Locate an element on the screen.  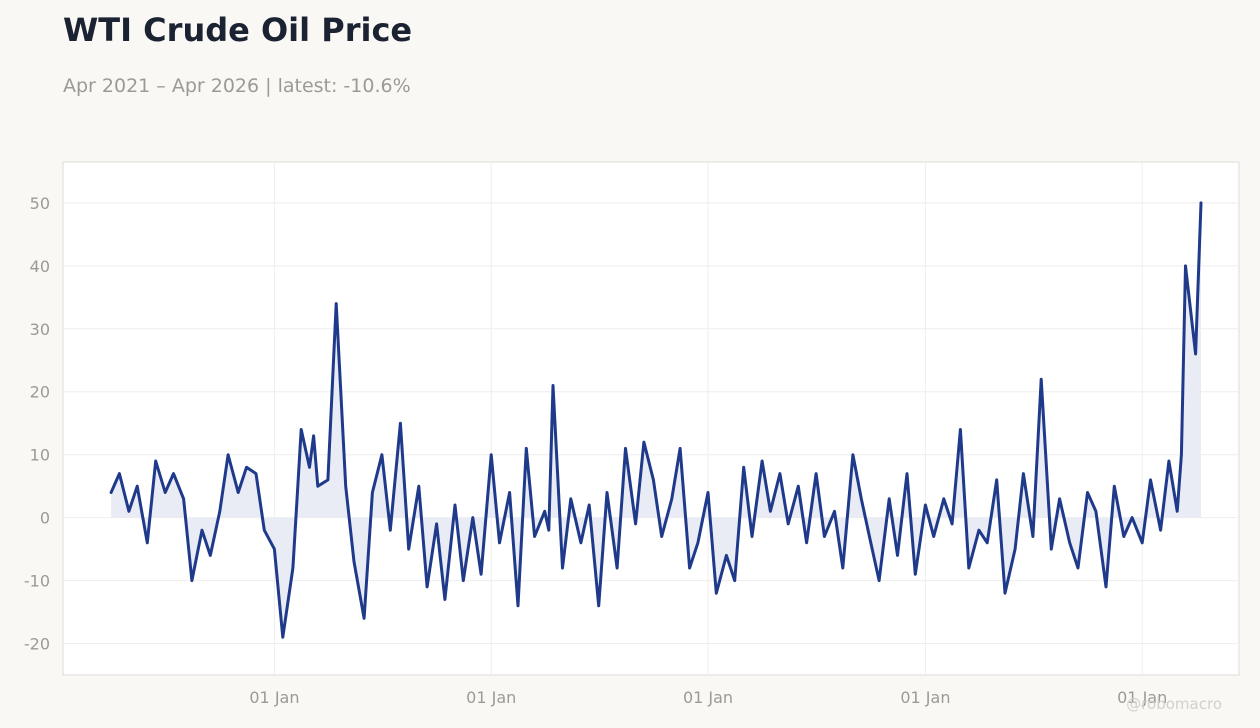
chart-subtitle: Apr 2021 – Apr 2026 | latest: -10.6% is located at coordinates (237, 86).